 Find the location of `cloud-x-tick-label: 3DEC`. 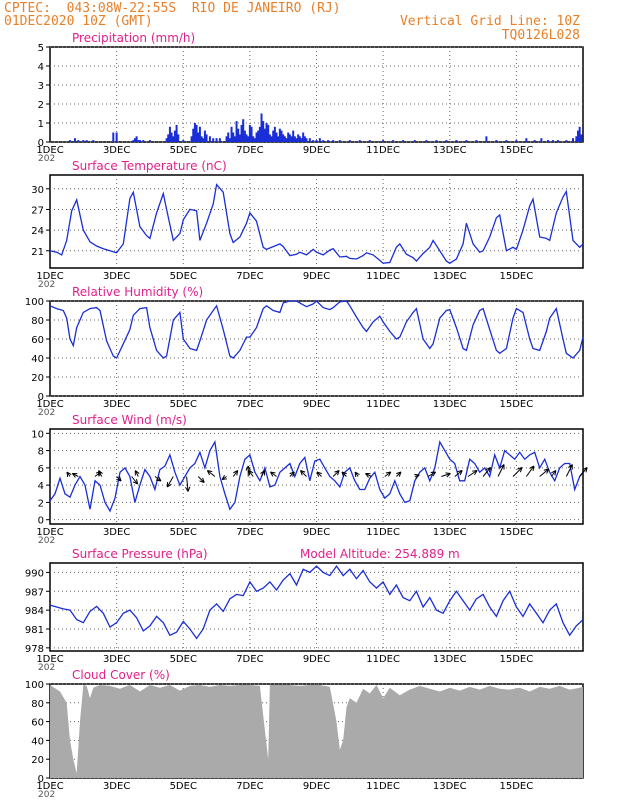

cloud-x-tick-label: 3DEC is located at coordinates (116, 786).